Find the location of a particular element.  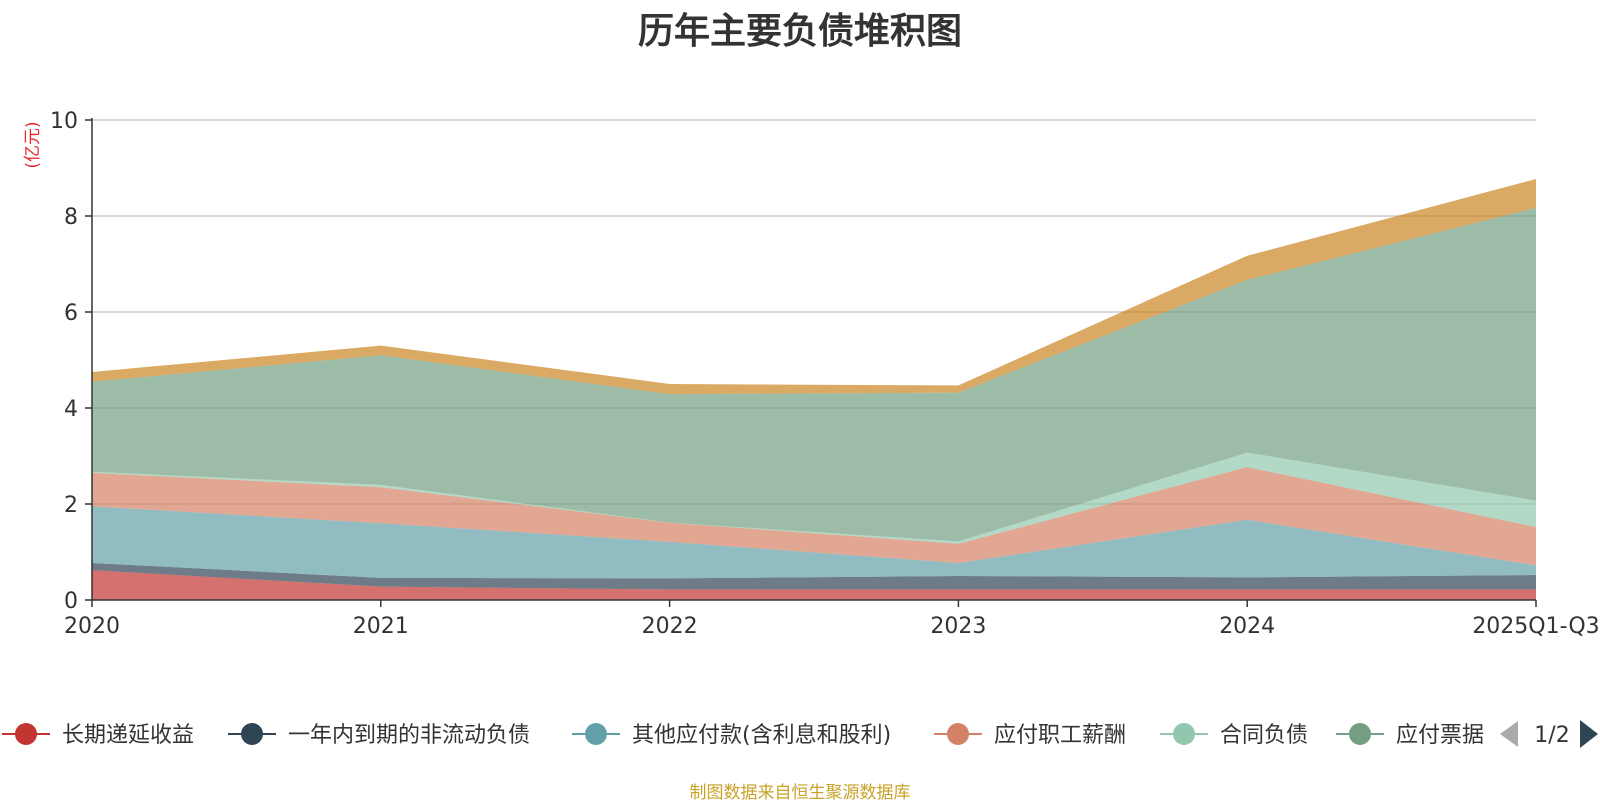

legend-label: 一年内到期的非流动负债 is located at coordinates (409, 735).